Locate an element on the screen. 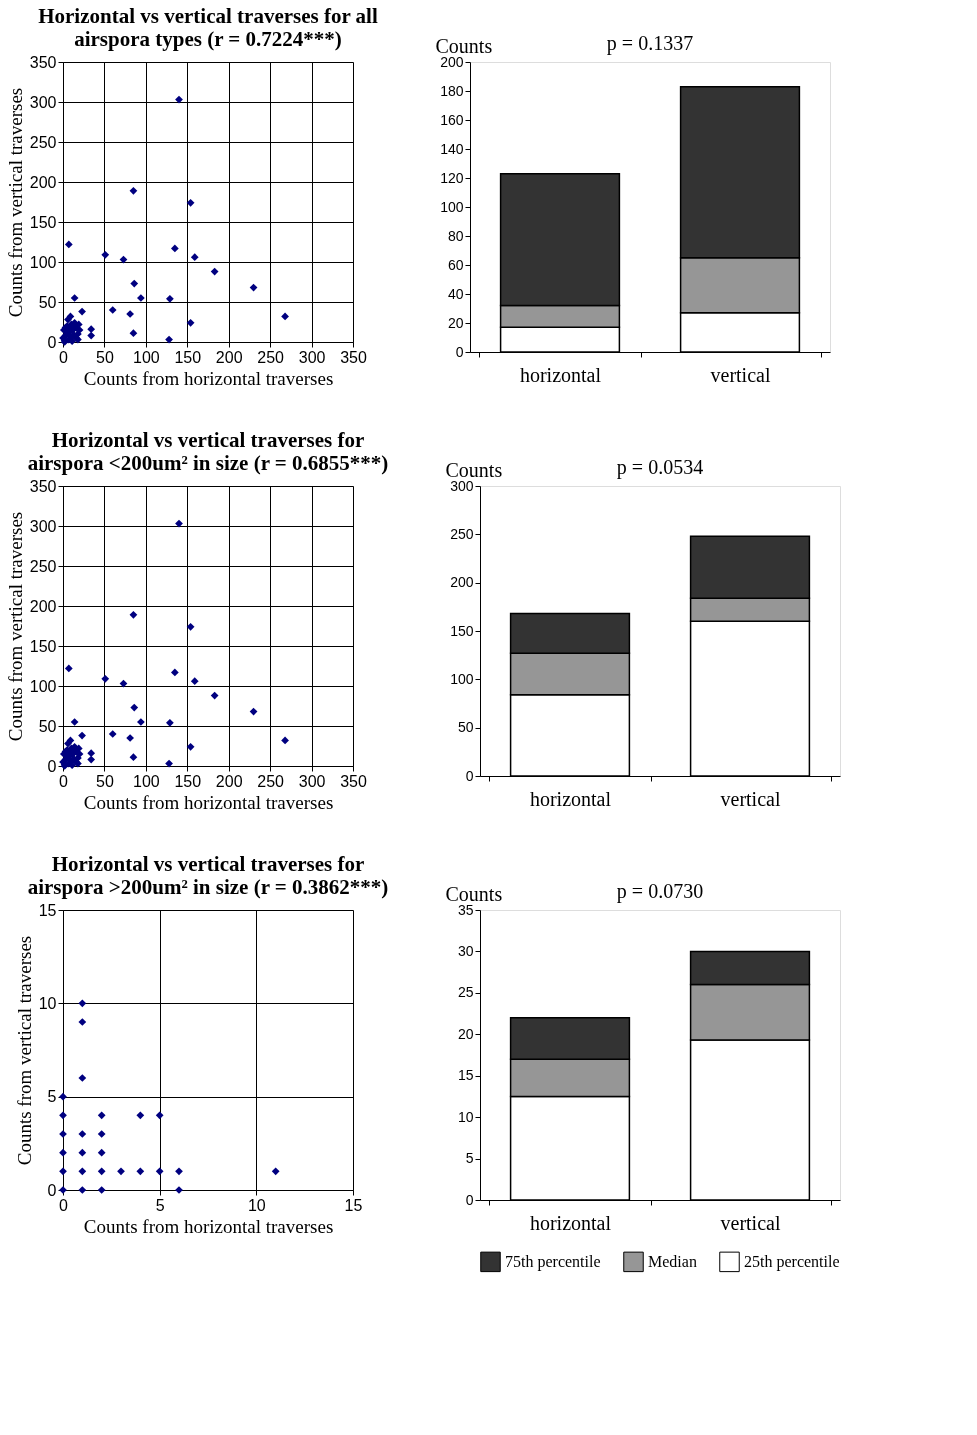 Image resolution: width=977 pixels, height=1435 pixels. y-tick-label: 160 is located at coordinates (452, 119).